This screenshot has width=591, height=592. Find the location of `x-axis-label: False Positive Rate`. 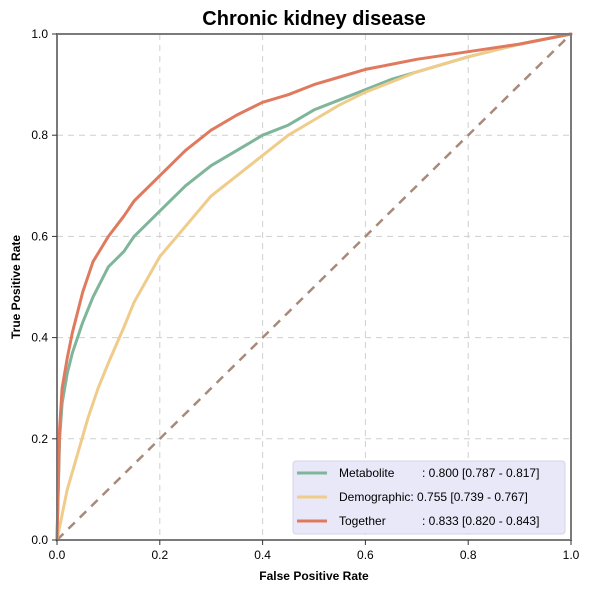

x-axis-label: False Positive Rate is located at coordinates (314, 576).